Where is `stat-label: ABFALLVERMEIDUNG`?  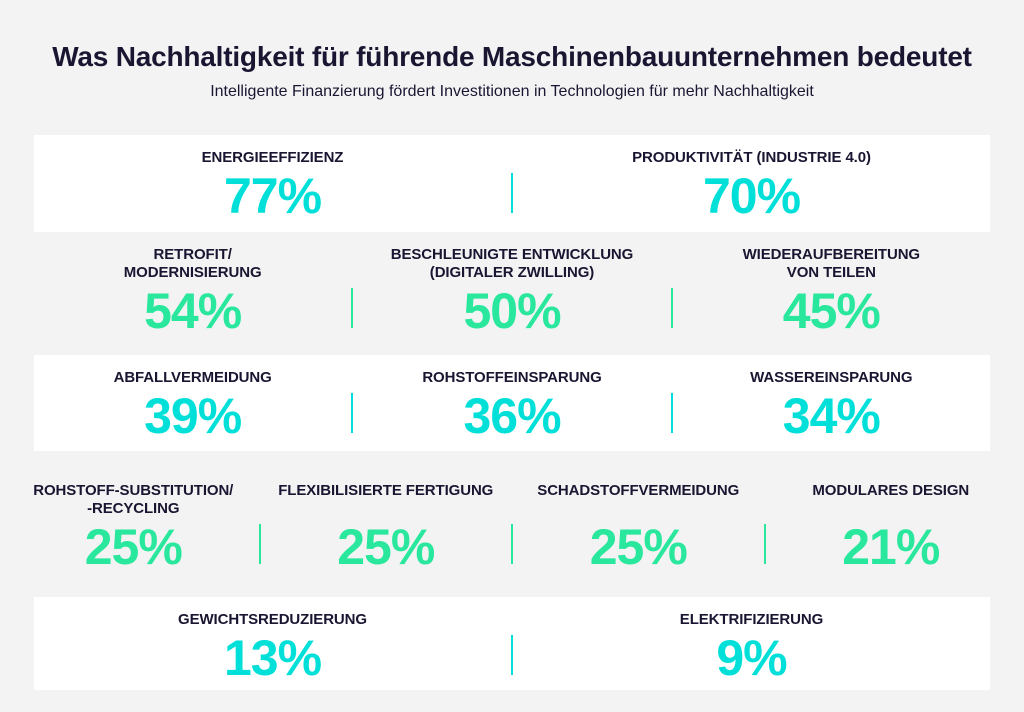 stat-label: ABFALLVERMEIDUNG is located at coordinates (193, 378).